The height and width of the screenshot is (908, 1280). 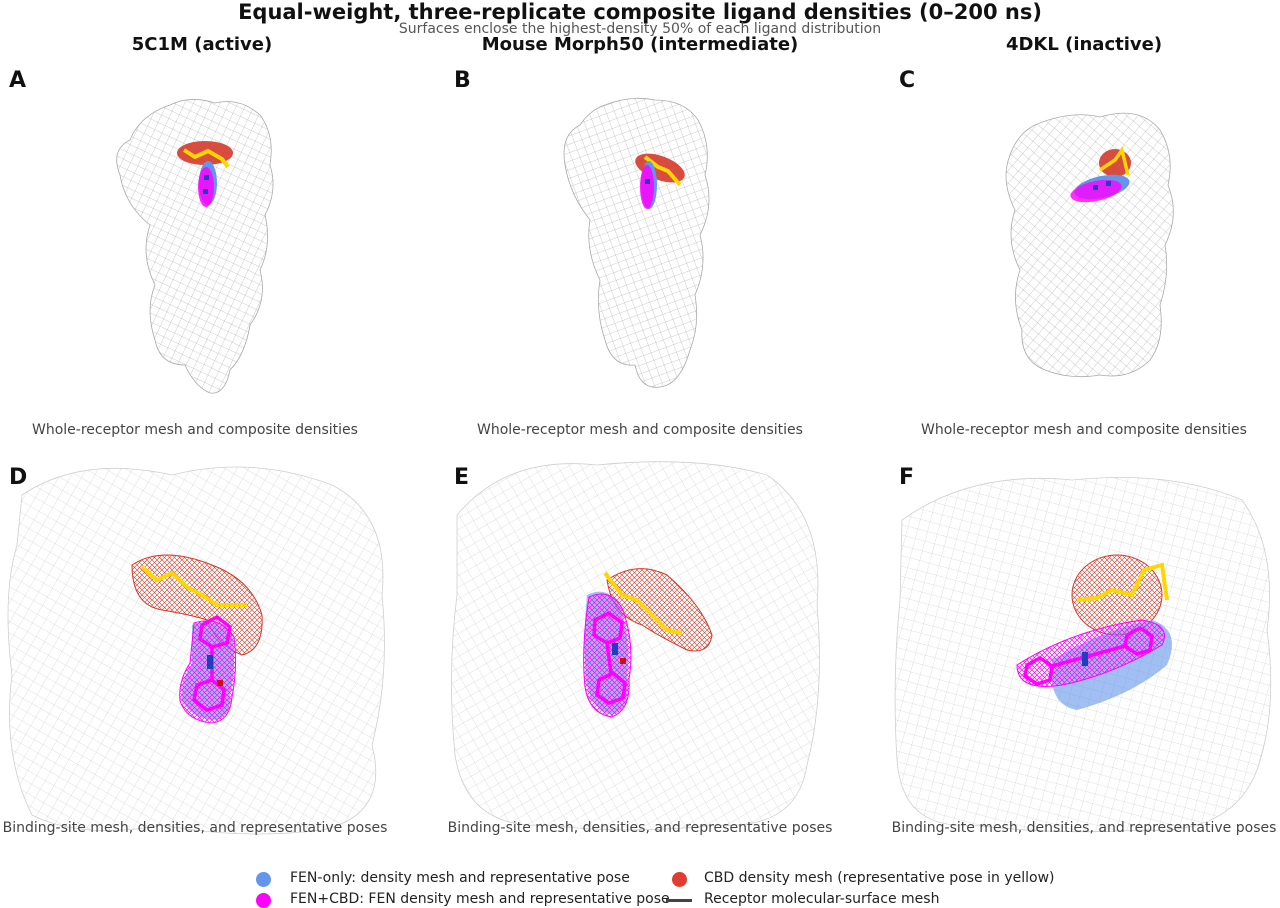 I want to click on fen-density-blob, so click(x=648, y=185).